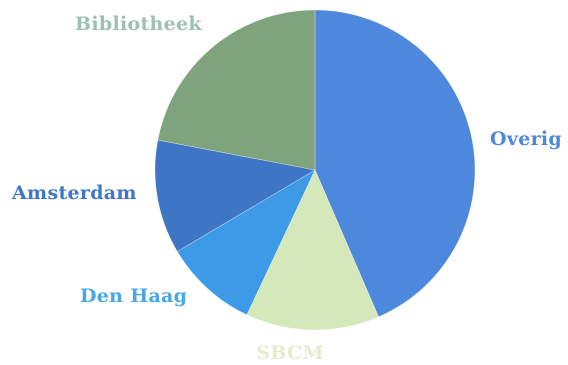  I want to click on slice-label-overig: Overig, so click(526, 139).